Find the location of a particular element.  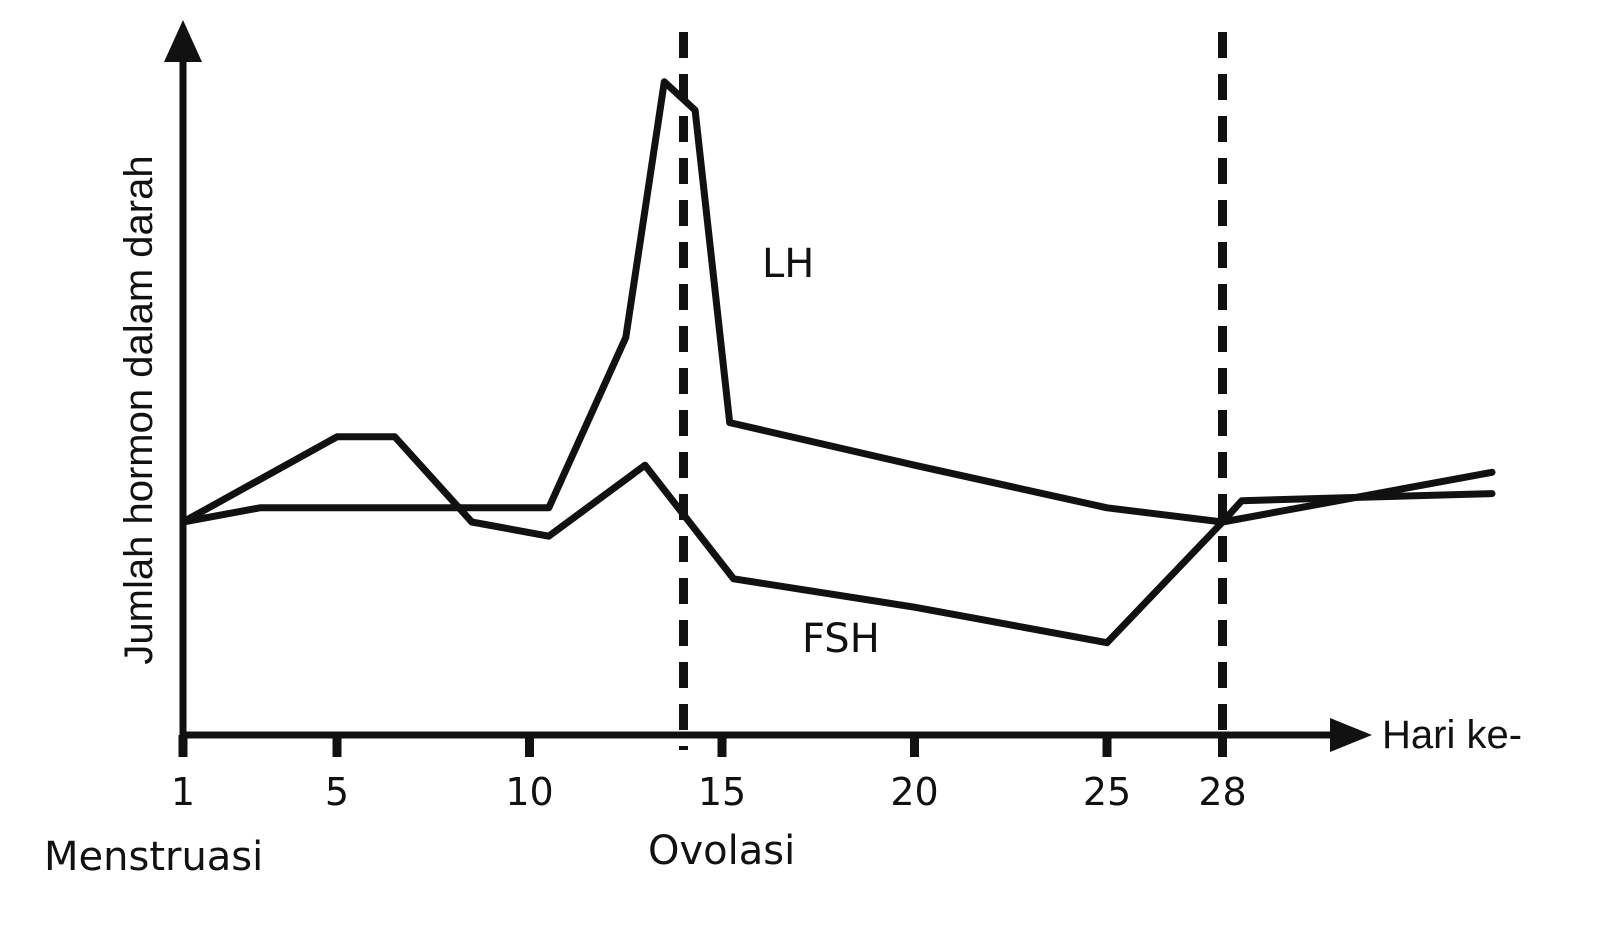

series-label-fsh: FSH is located at coordinates (841, 639).